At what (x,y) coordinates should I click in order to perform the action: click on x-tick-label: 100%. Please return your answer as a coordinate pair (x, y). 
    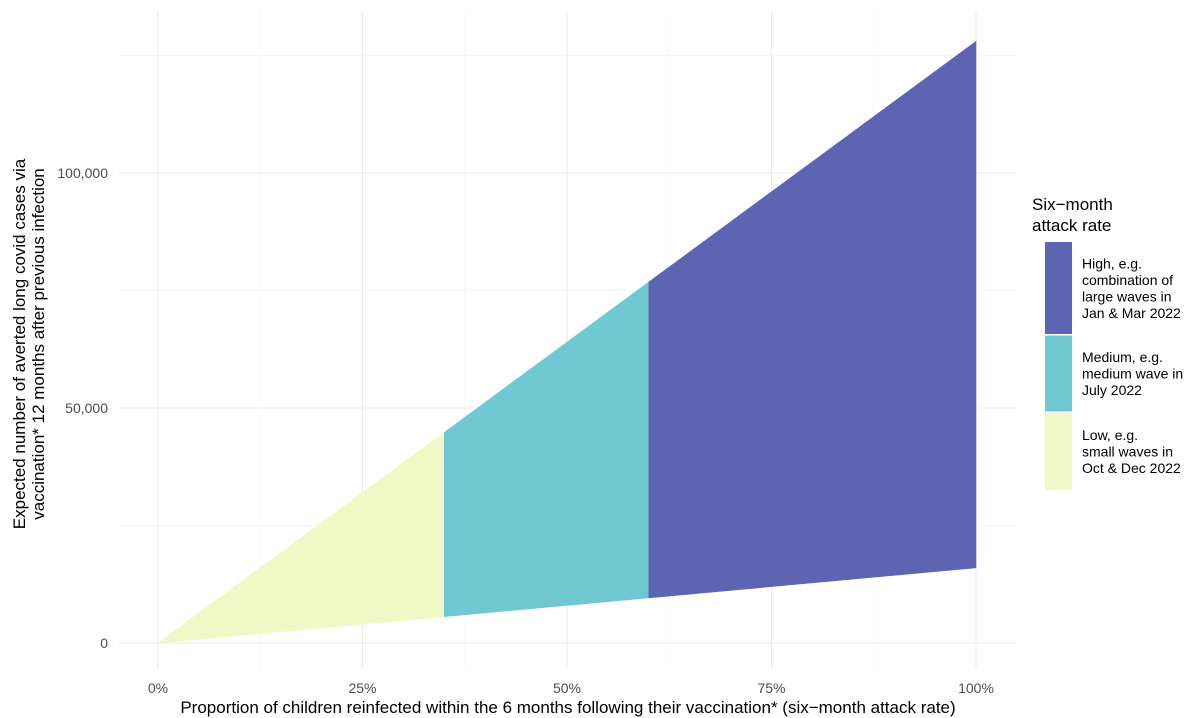
    Looking at the image, I should click on (976, 688).